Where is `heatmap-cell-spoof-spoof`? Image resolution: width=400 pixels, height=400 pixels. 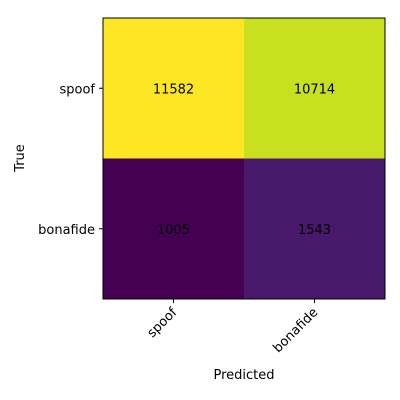 heatmap-cell-spoof-spoof is located at coordinates (173, 88).